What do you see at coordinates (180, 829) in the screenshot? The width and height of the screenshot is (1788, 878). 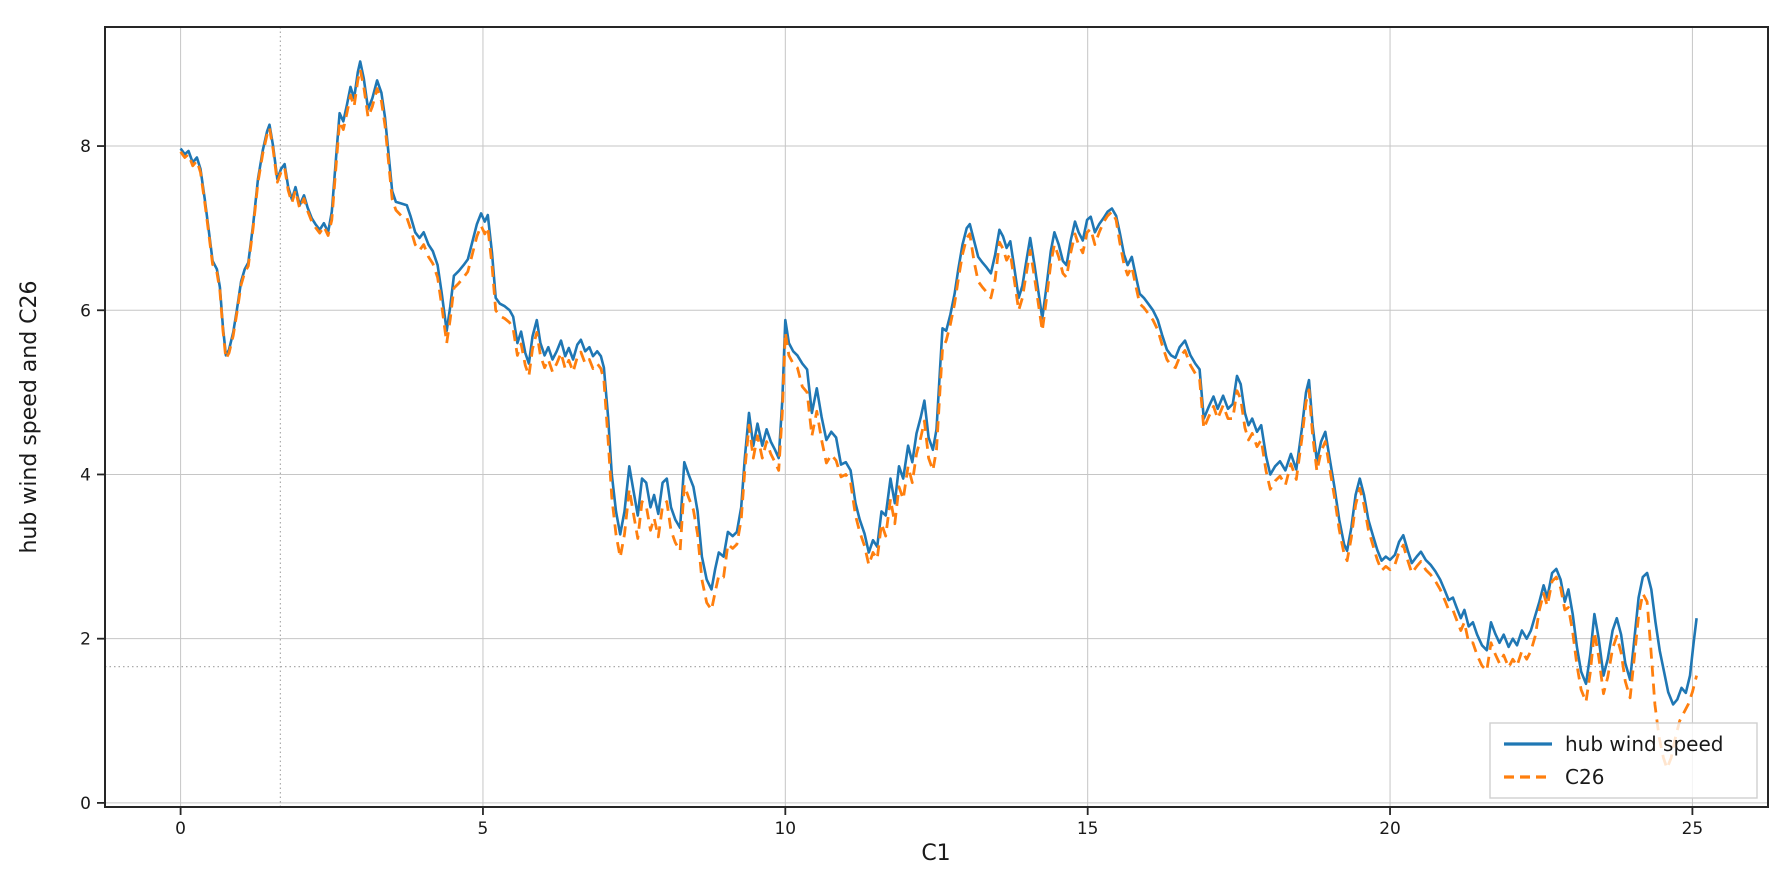 I see `x-tick-label-0: 0` at bounding box center [180, 829].